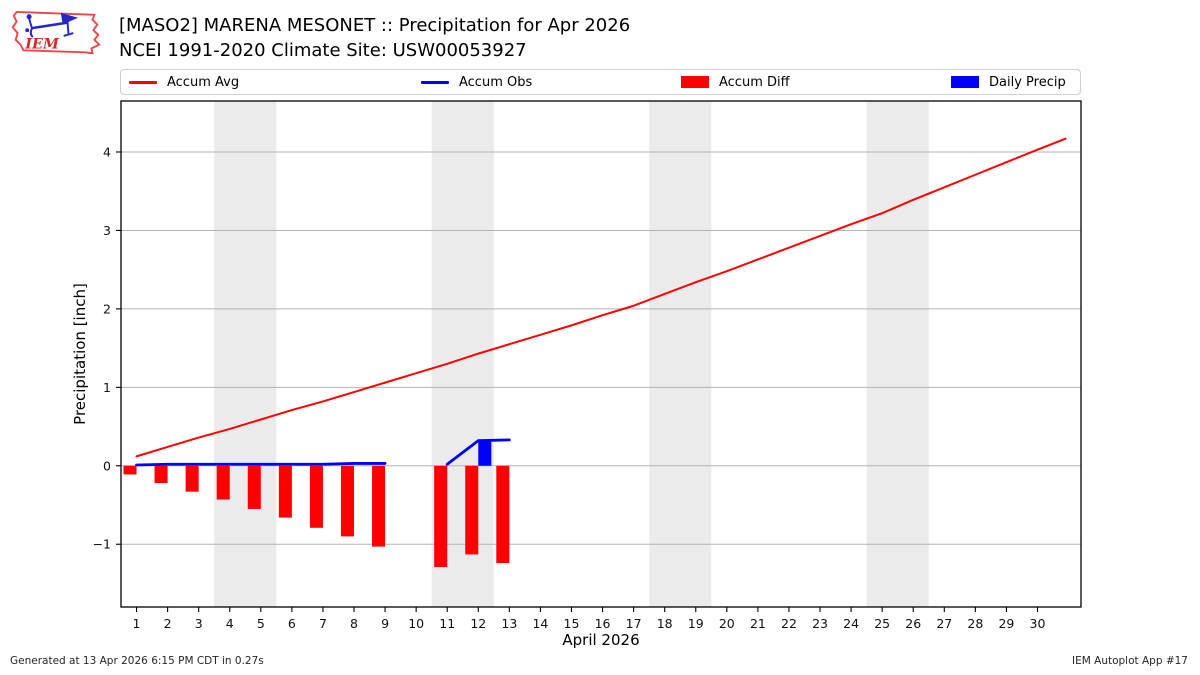 Image resolution: width=1200 pixels, height=675 pixels. Describe the element at coordinates (323, 623) in the screenshot. I see `x-tick-label: 7` at that location.